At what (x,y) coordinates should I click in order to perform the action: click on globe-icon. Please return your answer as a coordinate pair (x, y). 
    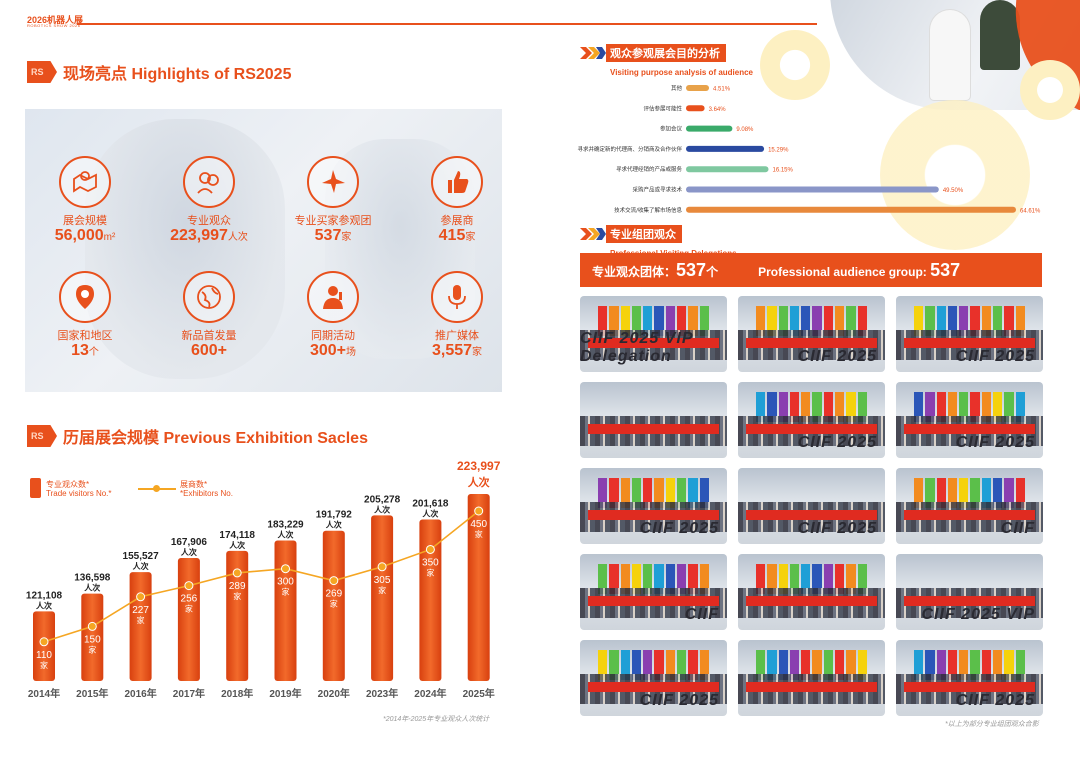
    Looking at the image, I should click on (209, 297).